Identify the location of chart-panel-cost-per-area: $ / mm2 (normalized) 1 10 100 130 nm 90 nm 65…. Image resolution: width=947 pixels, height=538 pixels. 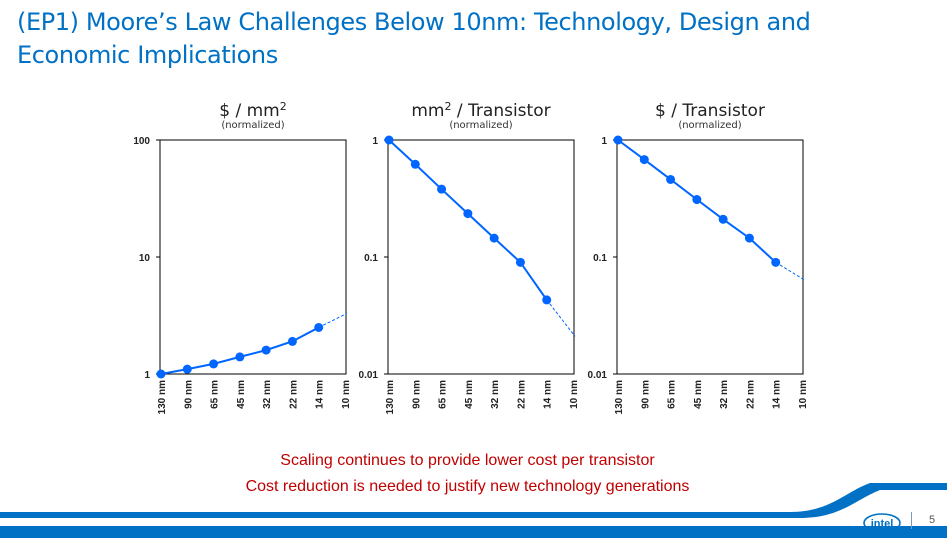
(242, 260).